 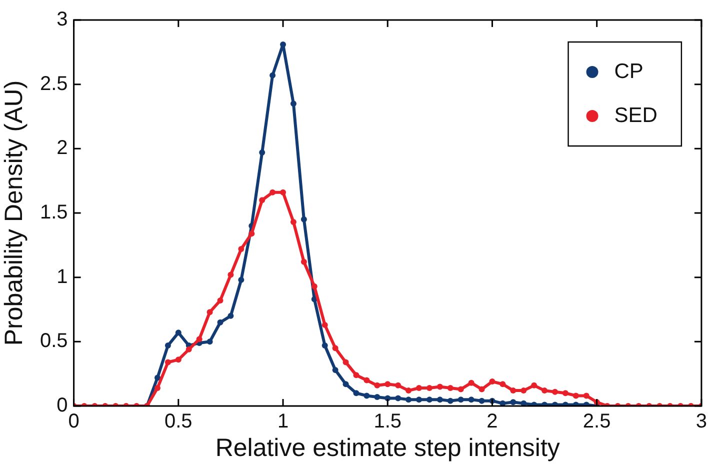 I want to click on x-tick-label: 2.5, so click(x=596, y=421).